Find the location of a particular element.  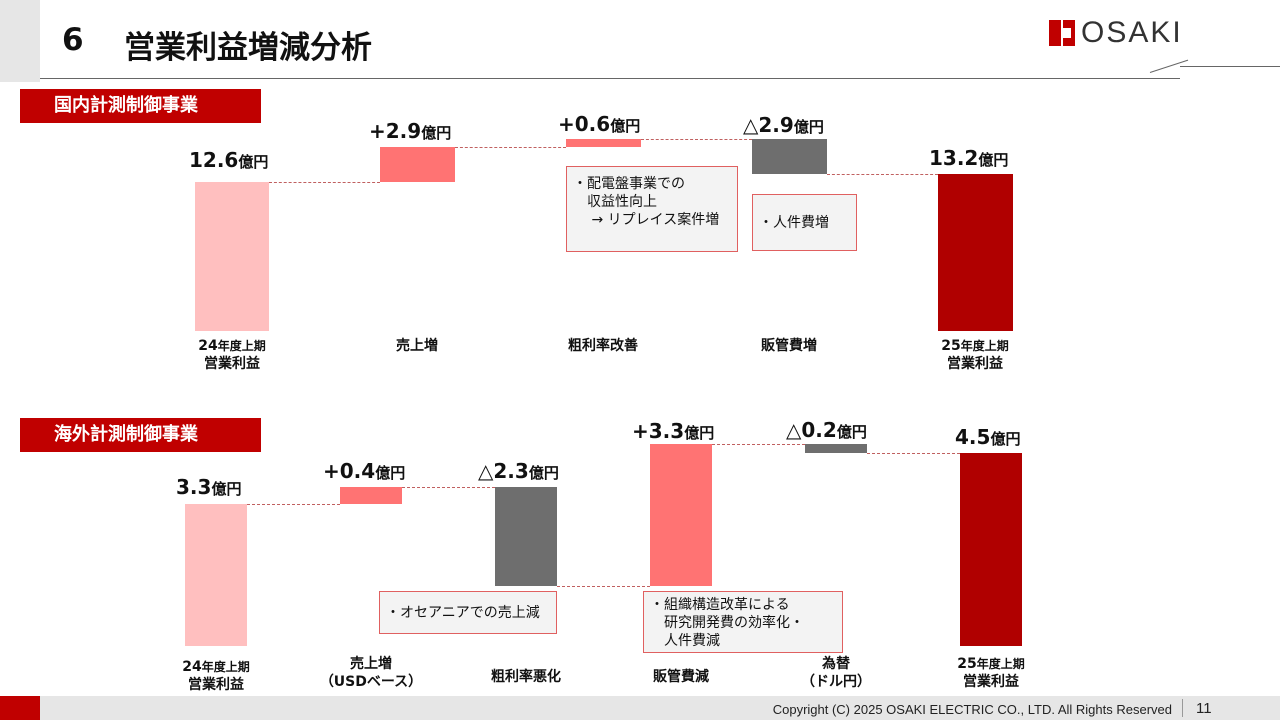

overseas-value-end: 4.5億円 is located at coordinates (988, 437).